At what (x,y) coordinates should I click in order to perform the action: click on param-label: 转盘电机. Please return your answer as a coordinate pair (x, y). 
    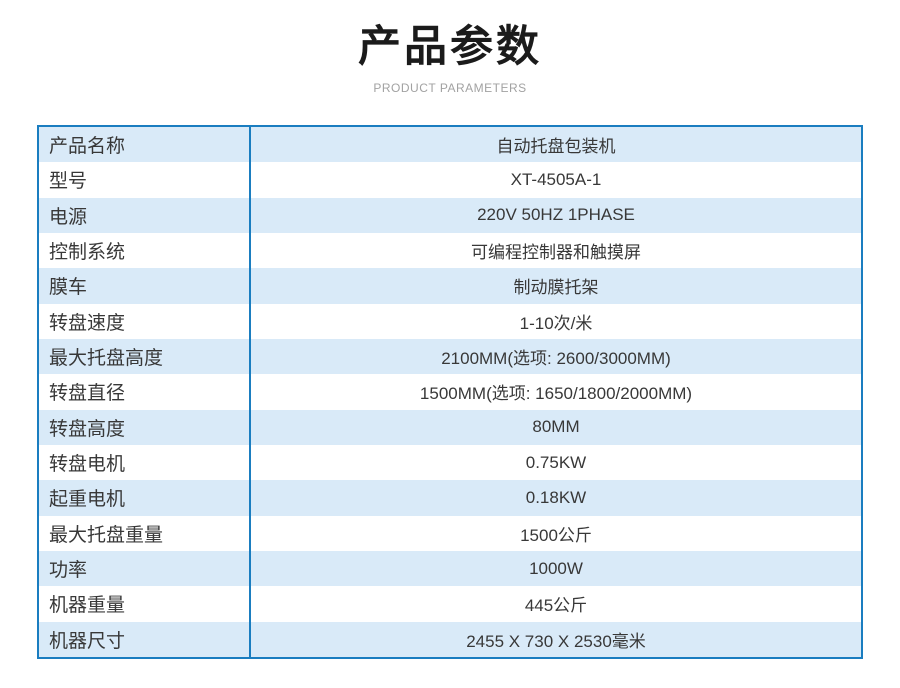
    Looking at the image, I should click on (145, 462).